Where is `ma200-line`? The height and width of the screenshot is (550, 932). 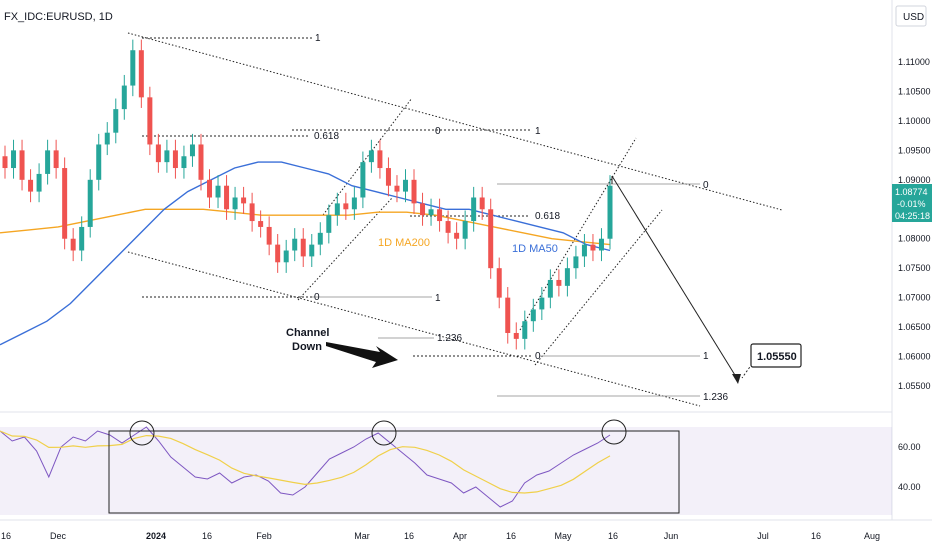 ma200-line is located at coordinates (305, 227).